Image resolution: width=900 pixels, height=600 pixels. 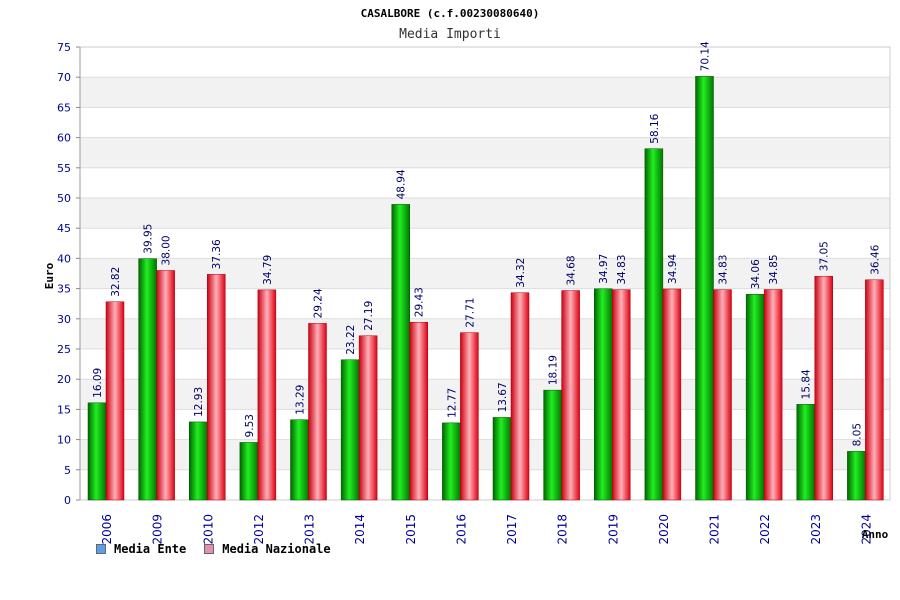 I want to click on bar-media-ente-2014, so click(x=350, y=430).